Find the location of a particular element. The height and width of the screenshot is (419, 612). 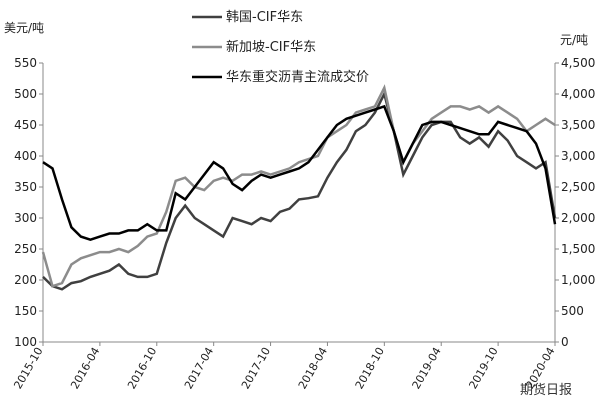

x-tick-label: 2018-04 is located at coordinates (313, 368).